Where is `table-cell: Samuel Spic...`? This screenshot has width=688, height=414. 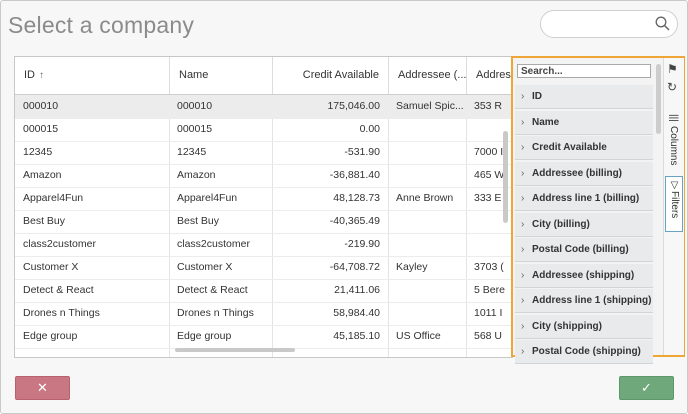 table-cell: Samuel Spic... is located at coordinates (430, 106).